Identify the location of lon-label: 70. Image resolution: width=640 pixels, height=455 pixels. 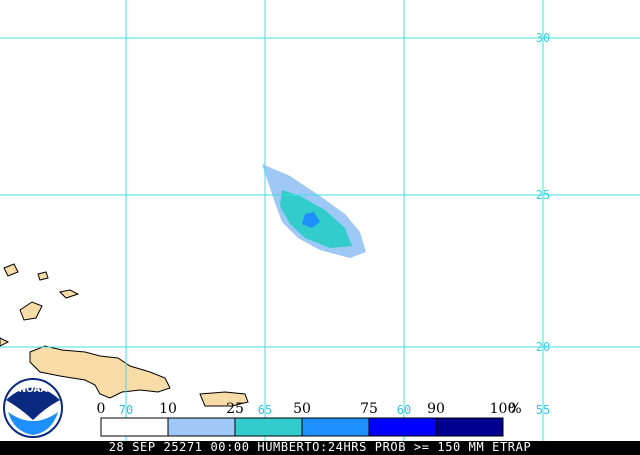
(126, 410).